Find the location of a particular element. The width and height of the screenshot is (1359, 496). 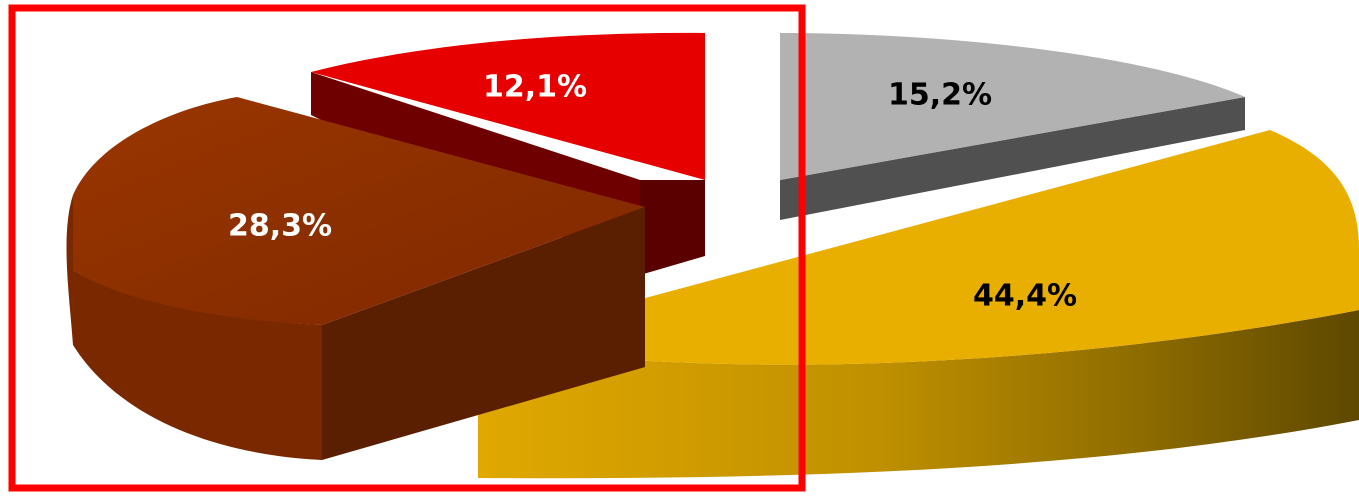

slice-12-1-side-right is located at coordinates (672, 227).